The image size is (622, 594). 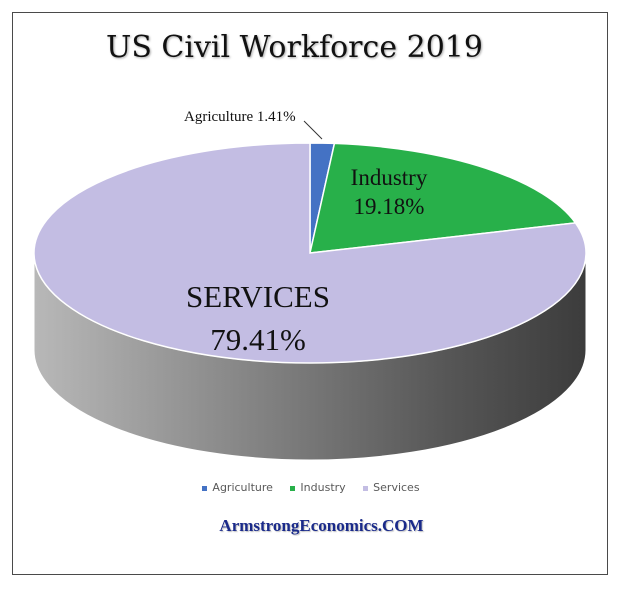 I want to click on legend-swatch-industry, so click(x=293, y=488).